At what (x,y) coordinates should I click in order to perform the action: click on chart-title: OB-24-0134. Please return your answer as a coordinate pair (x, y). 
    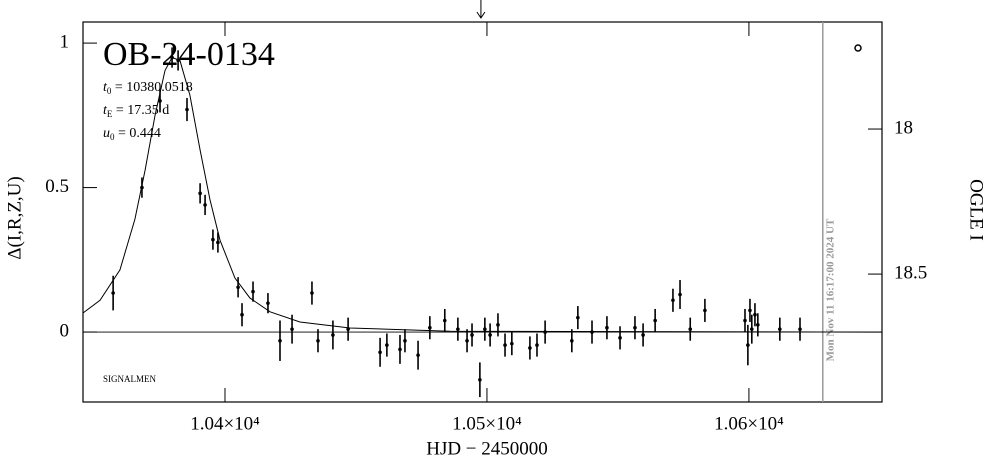
    Looking at the image, I should click on (189, 54).